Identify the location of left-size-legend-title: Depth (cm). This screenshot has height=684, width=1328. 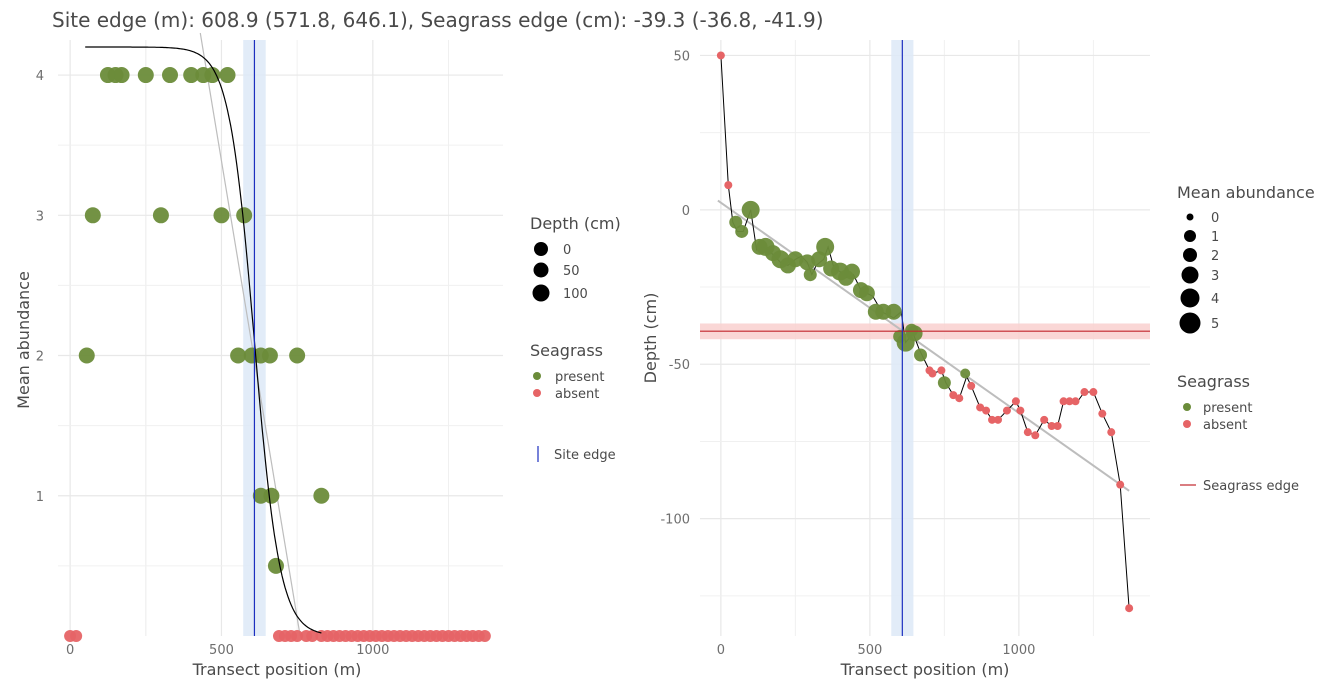
(575, 223).